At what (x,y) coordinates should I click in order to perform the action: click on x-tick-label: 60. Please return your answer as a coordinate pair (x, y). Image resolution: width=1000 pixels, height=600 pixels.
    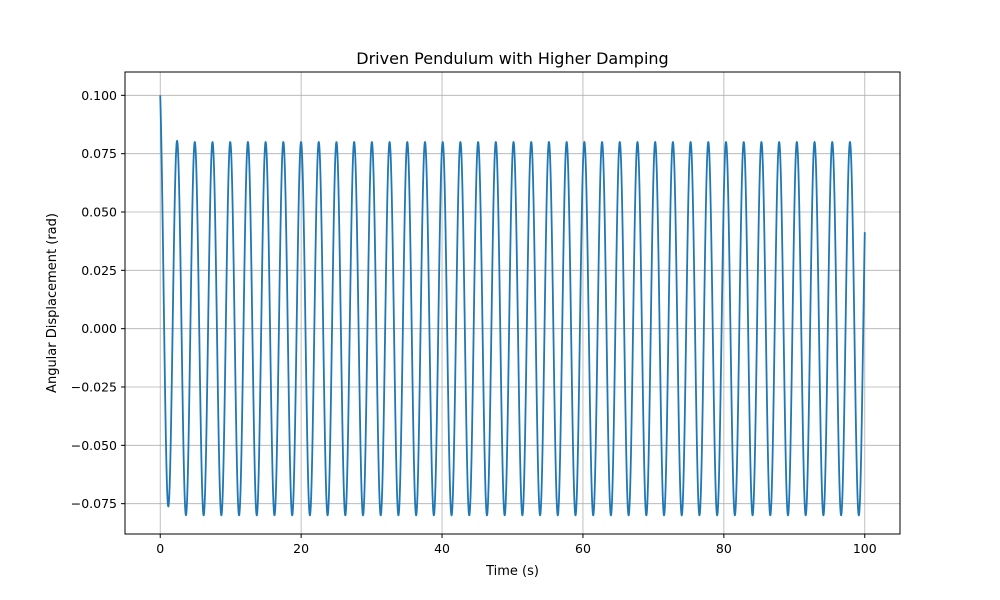
    Looking at the image, I should click on (583, 548).